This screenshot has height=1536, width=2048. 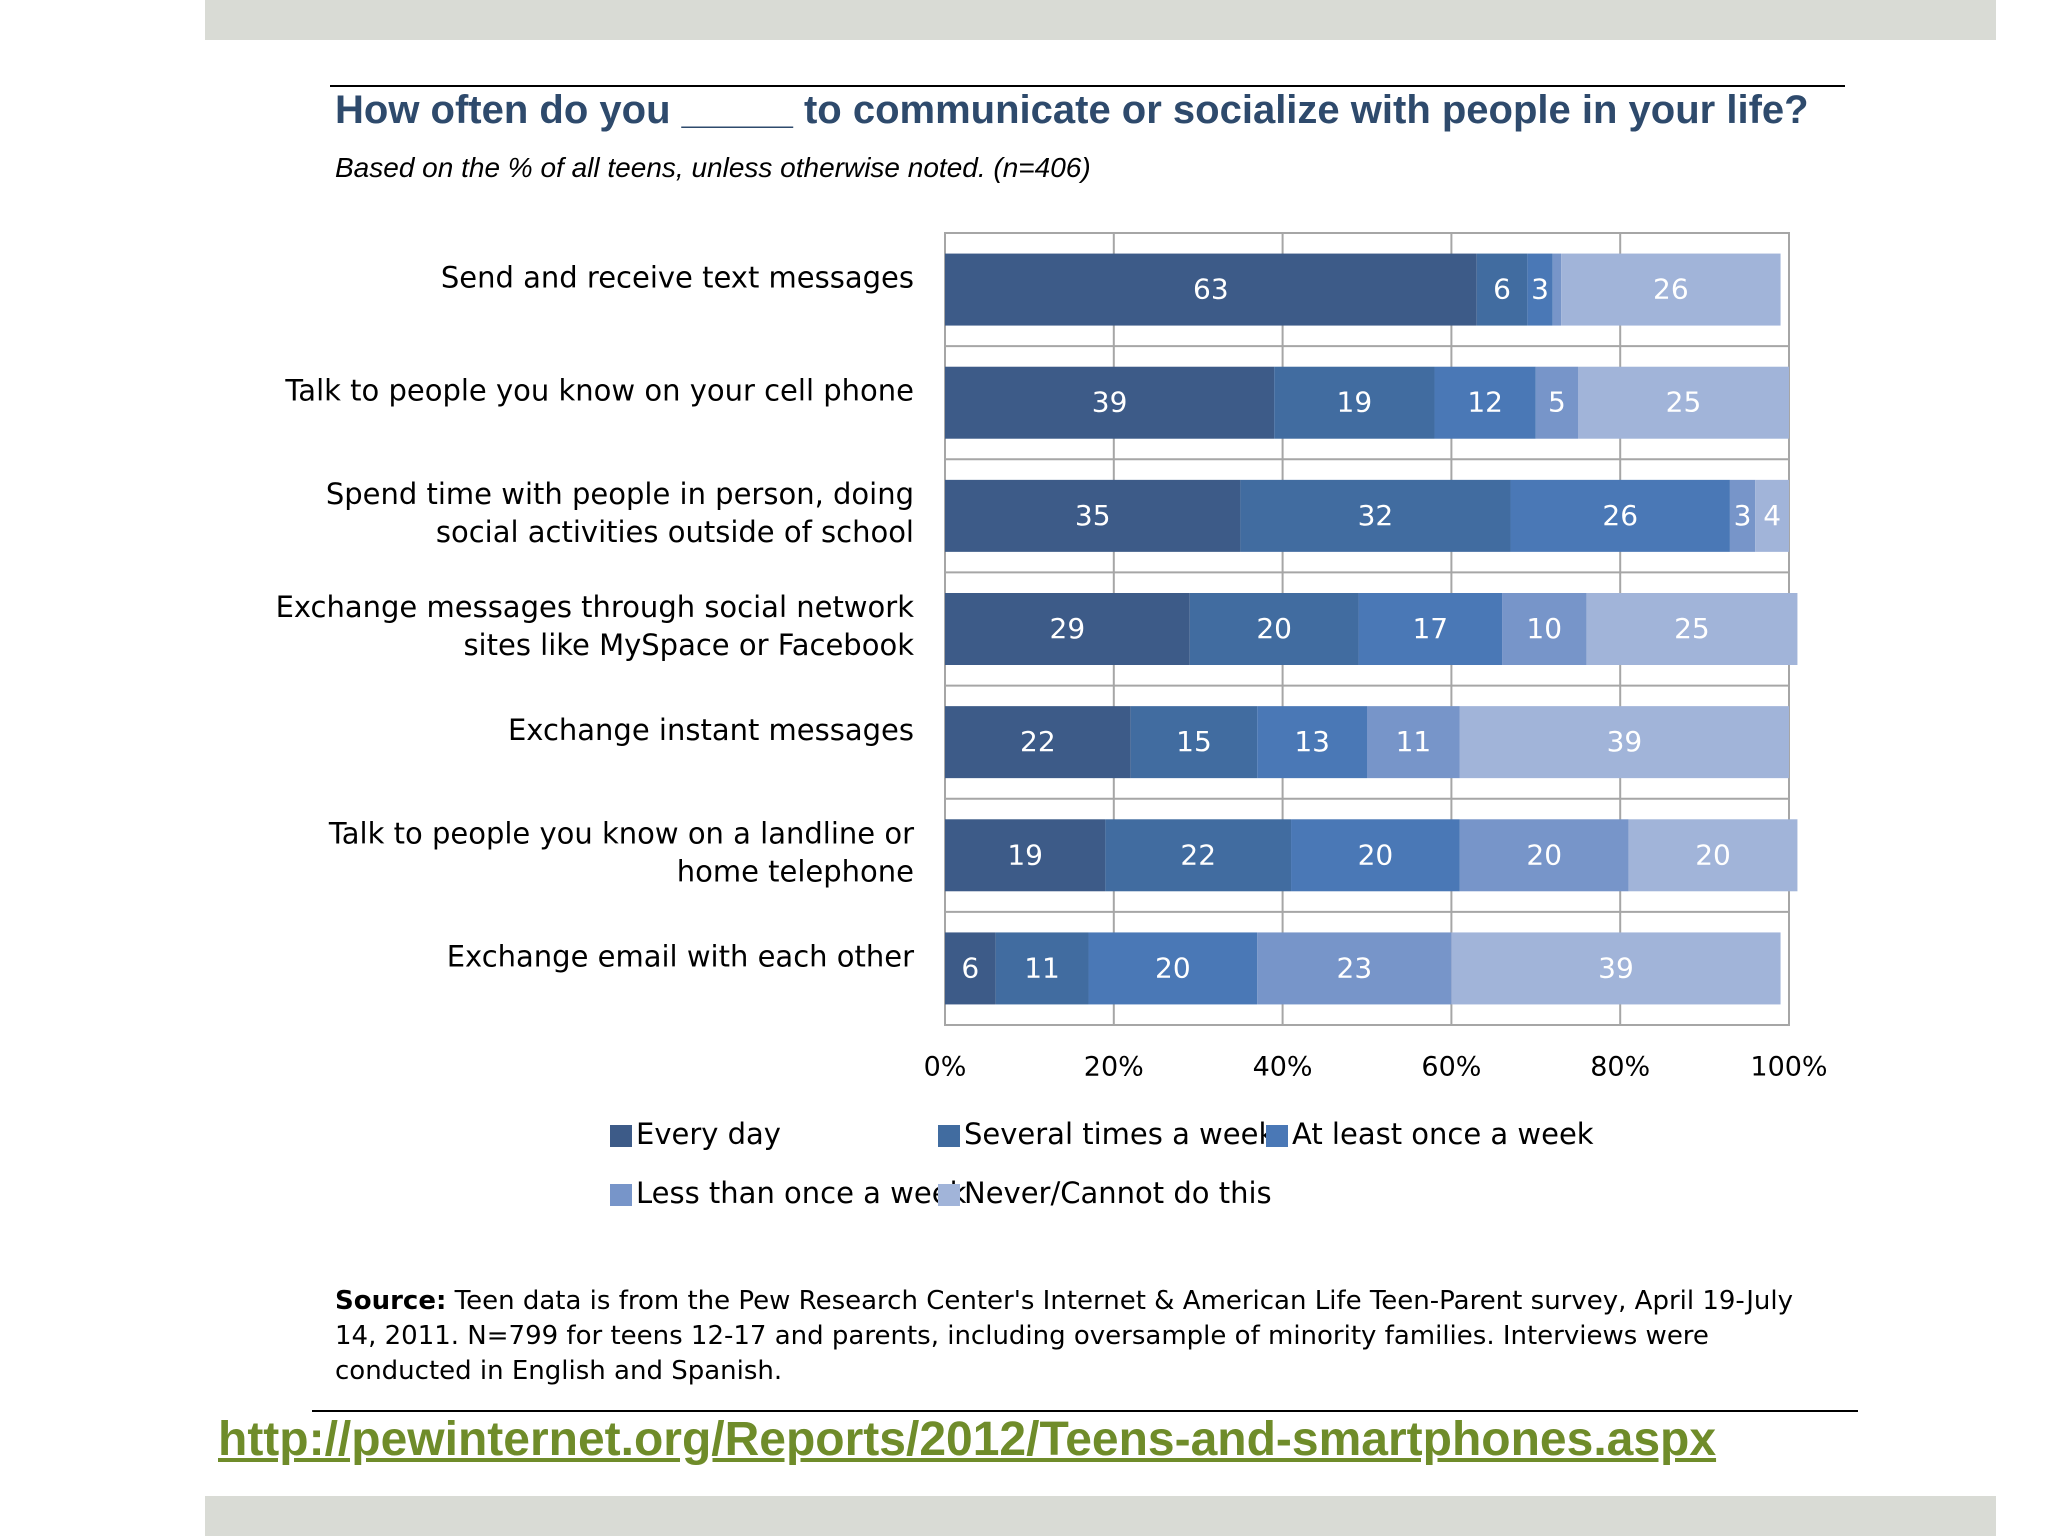 I want to click on x-tick-label: 100%, so click(x=1788, y=1067).